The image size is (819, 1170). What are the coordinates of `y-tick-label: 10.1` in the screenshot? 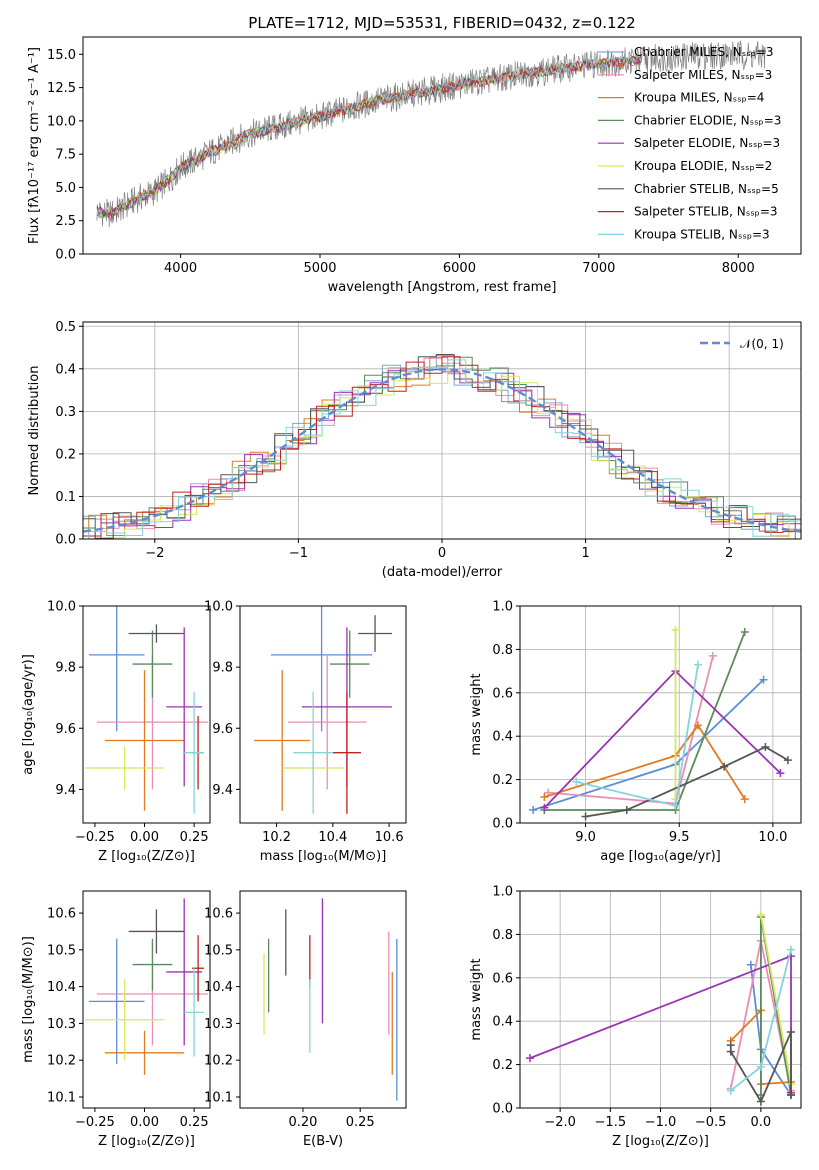 It's located at (61, 1097).